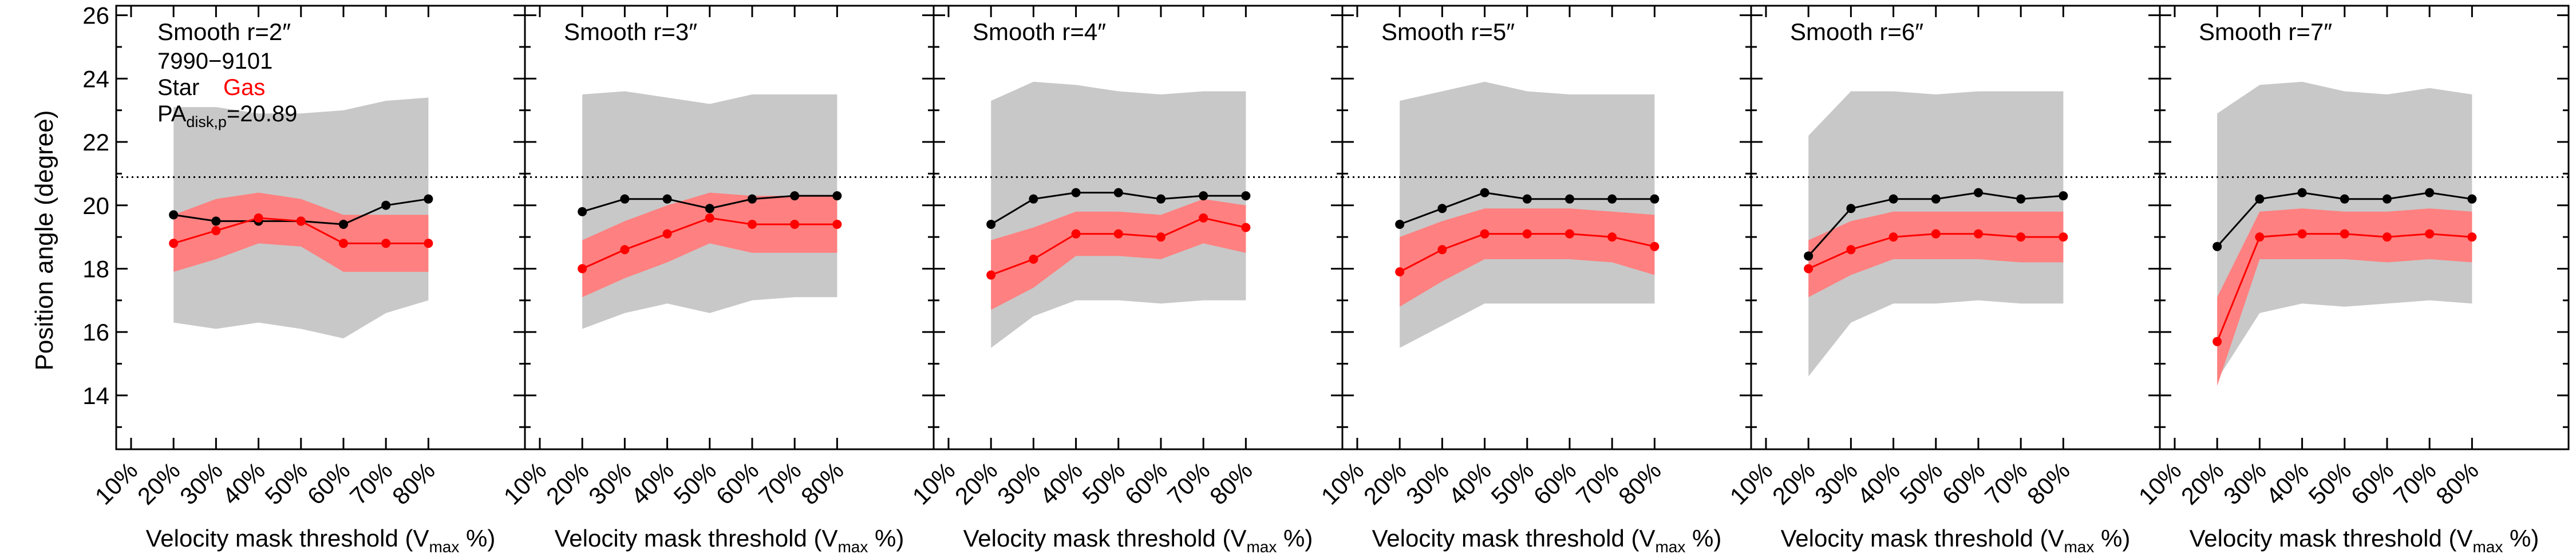 This screenshot has height=558, width=2576. What do you see at coordinates (1448, 31) in the screenshot?
I see `panel-title: Smooth r=5″` at bounding box center [1448, 31].